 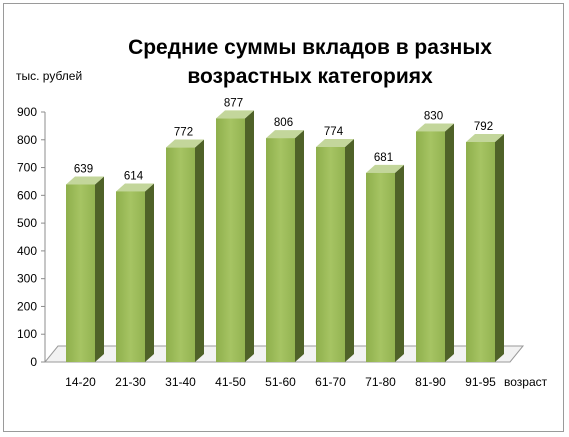 I want to click on chart-title-line-1: Средние суммы вкладов в разных, so click(x=310, y=47).